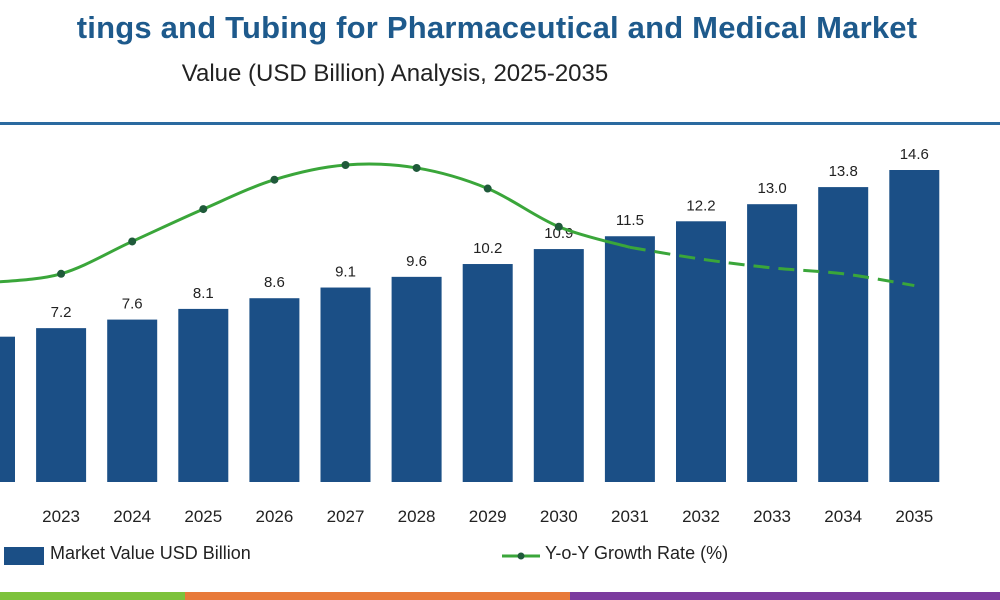  Describe the element at coordinates (395, 73) in the screenshot. I see `chart-subtitle: Value (USD Billion) Analysis, 2025-2035` at that location.